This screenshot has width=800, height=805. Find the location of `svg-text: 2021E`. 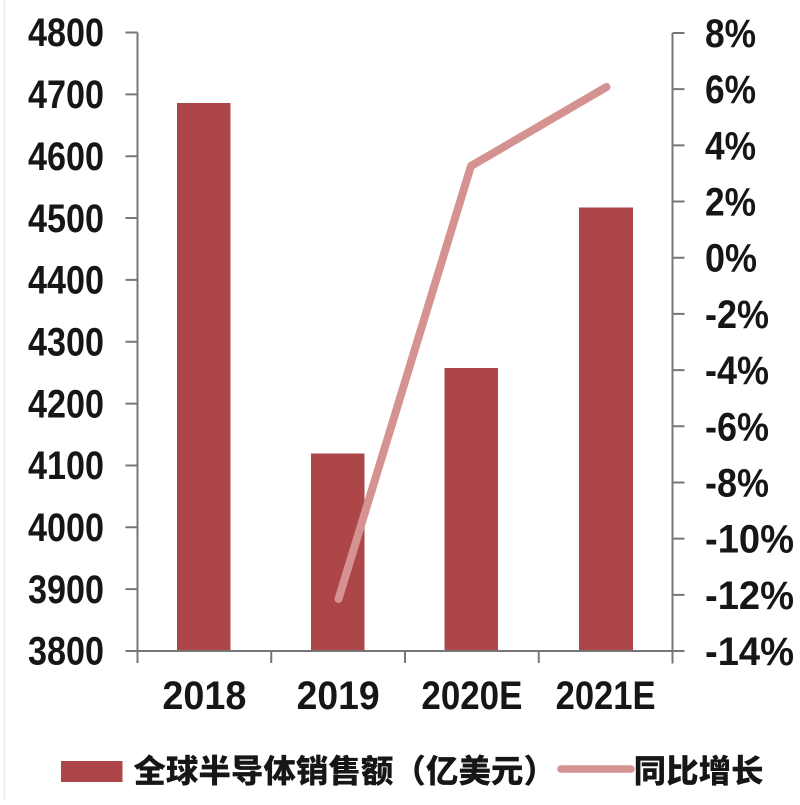

svg-text: 2021E is located at coordinates (606, 696).